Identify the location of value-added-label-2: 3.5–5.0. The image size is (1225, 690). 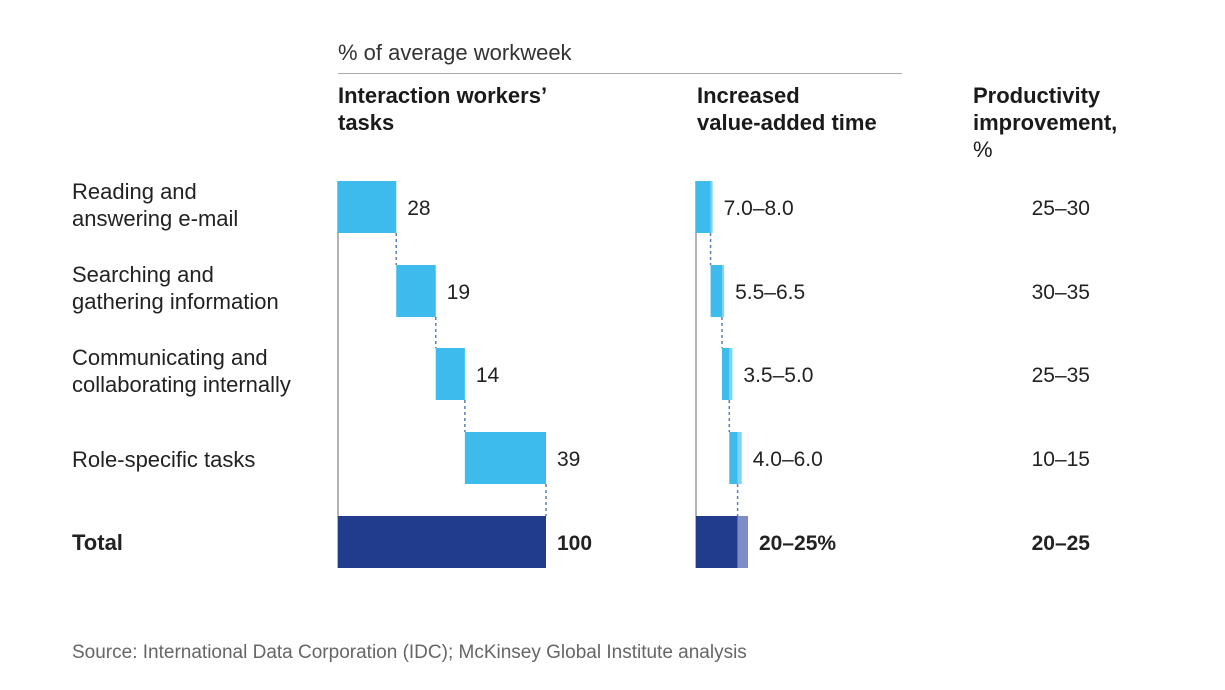
(778, 375).